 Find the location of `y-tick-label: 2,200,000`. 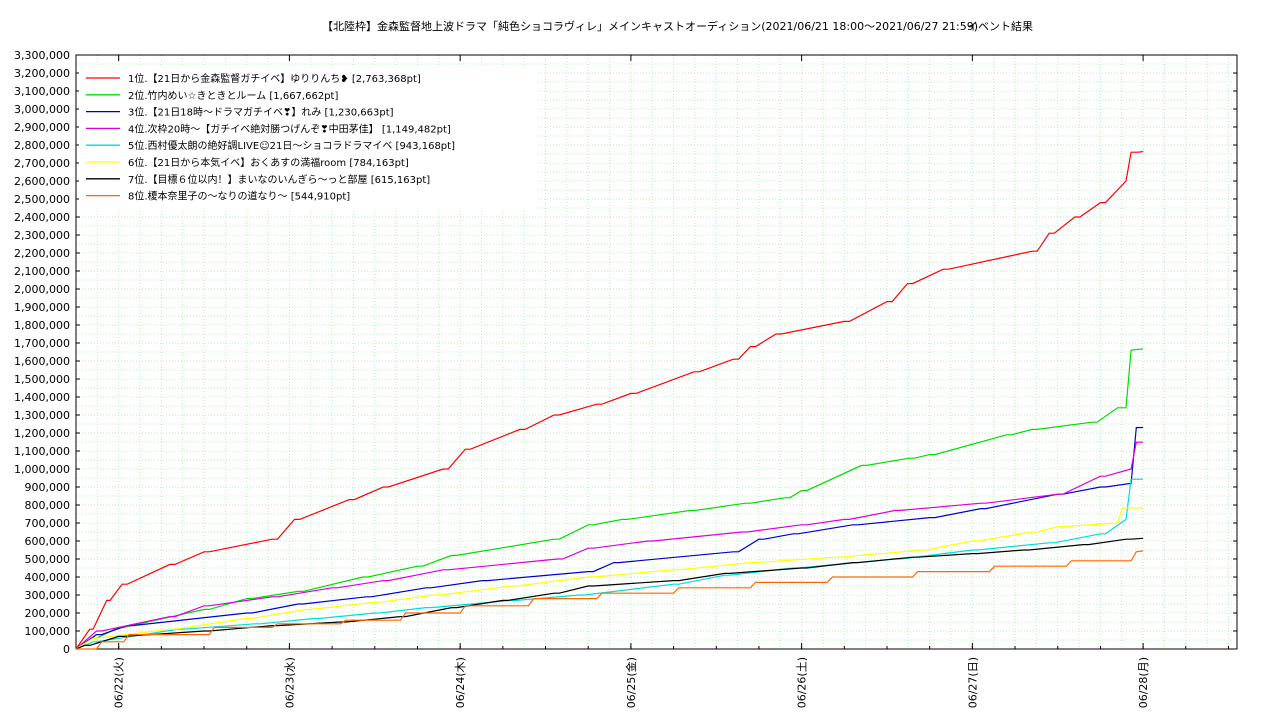

y-tick-label: 2,200,000 is located at coordinates (42, 253).